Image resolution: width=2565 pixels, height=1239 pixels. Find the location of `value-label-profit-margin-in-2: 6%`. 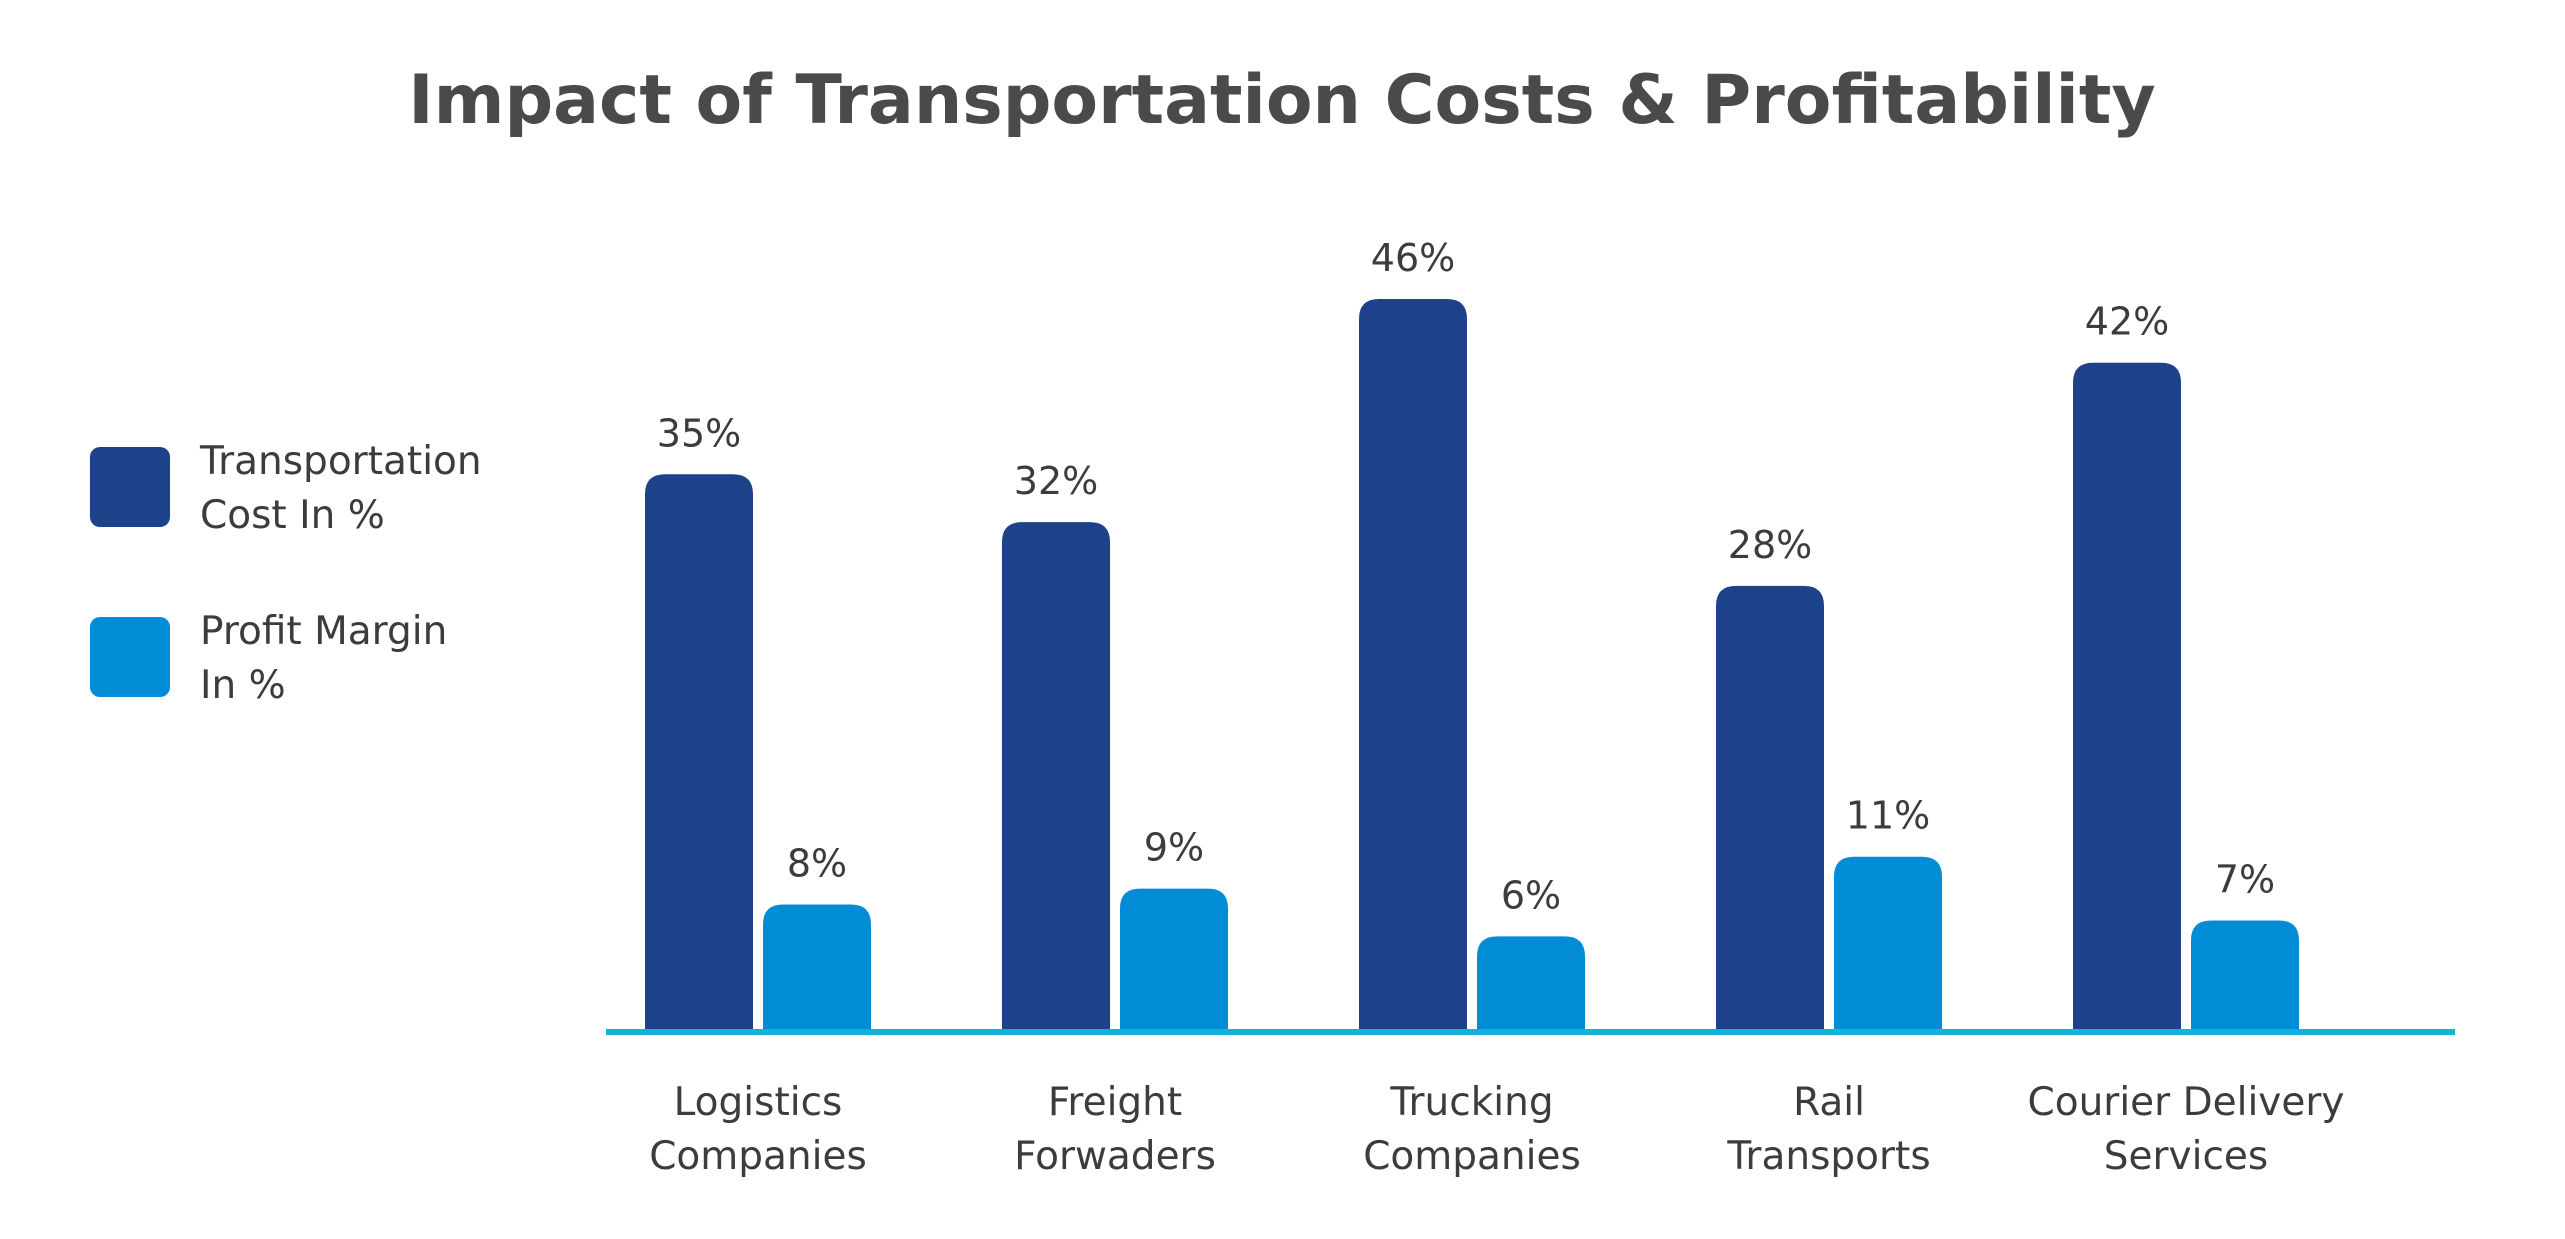

value-label-profit-margin-in-2: 6% is located at coordinates (1531, 895).